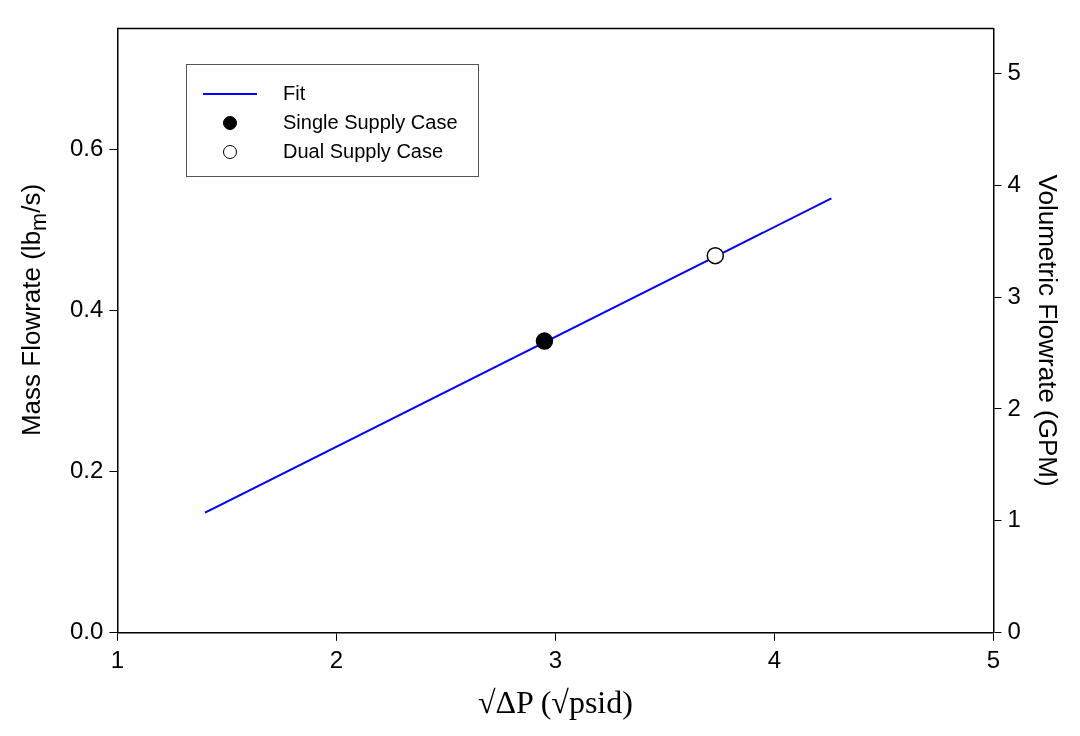 The width and height of the screenshot is (1080, 736). I want to click on y2-tick-label: 5, so click(1014, 71).